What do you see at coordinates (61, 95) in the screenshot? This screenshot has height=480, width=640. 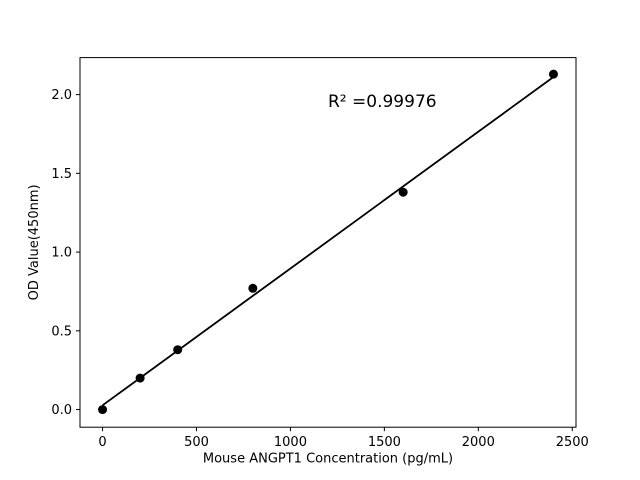 I see `y-tick-label: 2.0` at bounding box center [61, 95].